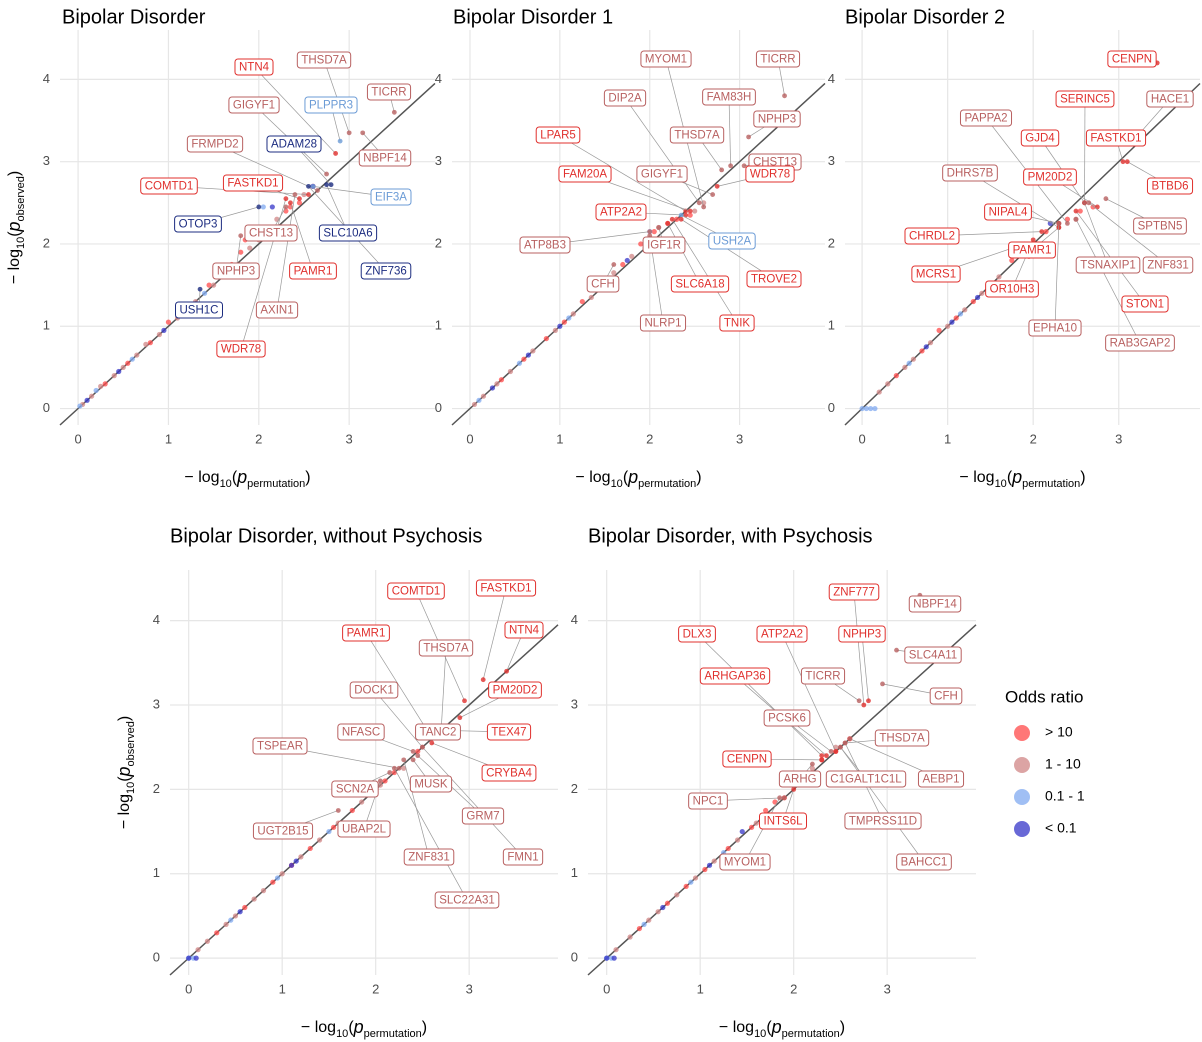 The height and width of the screenshot is (1042, 1202). Describe the element at coordinates (986, 118) in the screenshot. I see `gene-label: PAPPA2` at that location.